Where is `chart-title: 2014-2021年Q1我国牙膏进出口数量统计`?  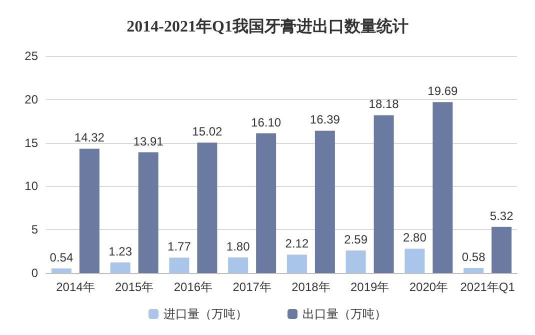 chart-title: 2014-2021年Q1我国牙膏进出口数量统计 is located at coordinates (267, 27).